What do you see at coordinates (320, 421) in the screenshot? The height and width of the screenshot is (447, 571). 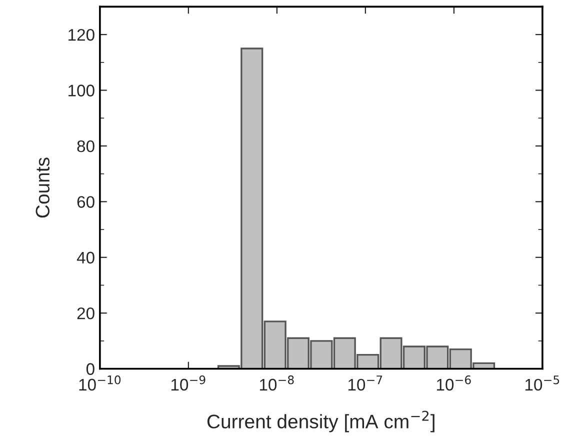 I see `x-axis-title: Current density [mA cm$^{−2}$]` at bounding box center [320, 421].